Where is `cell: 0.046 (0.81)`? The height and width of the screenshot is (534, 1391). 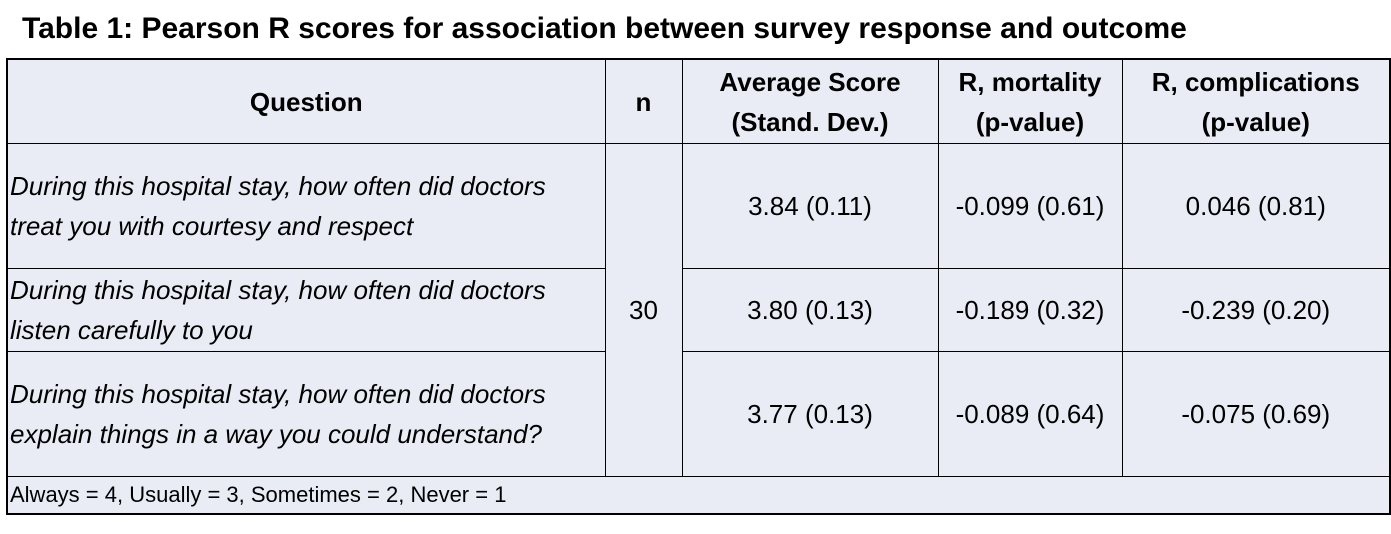 cell: 0.046 (0.81) is located at coordinates (1256, 206).